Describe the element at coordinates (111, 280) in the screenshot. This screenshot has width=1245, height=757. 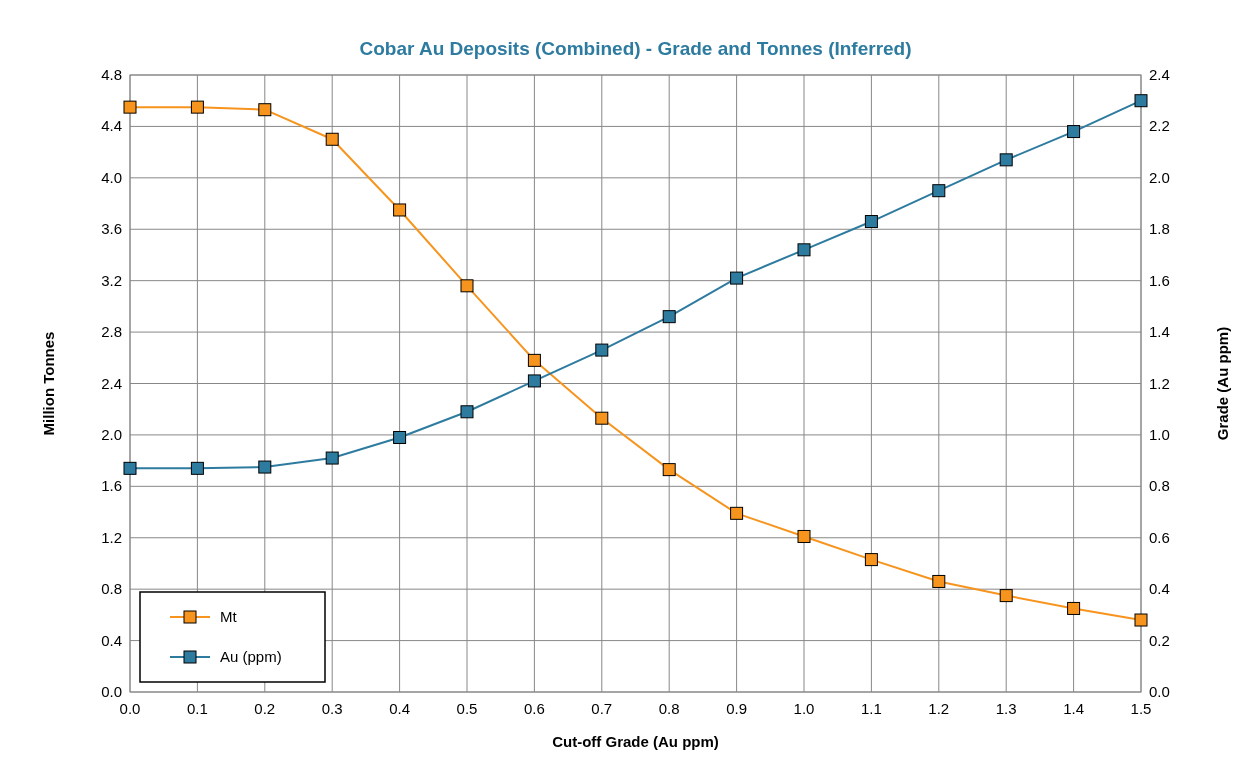
I see `y-tick-label: 3.2` at that location.